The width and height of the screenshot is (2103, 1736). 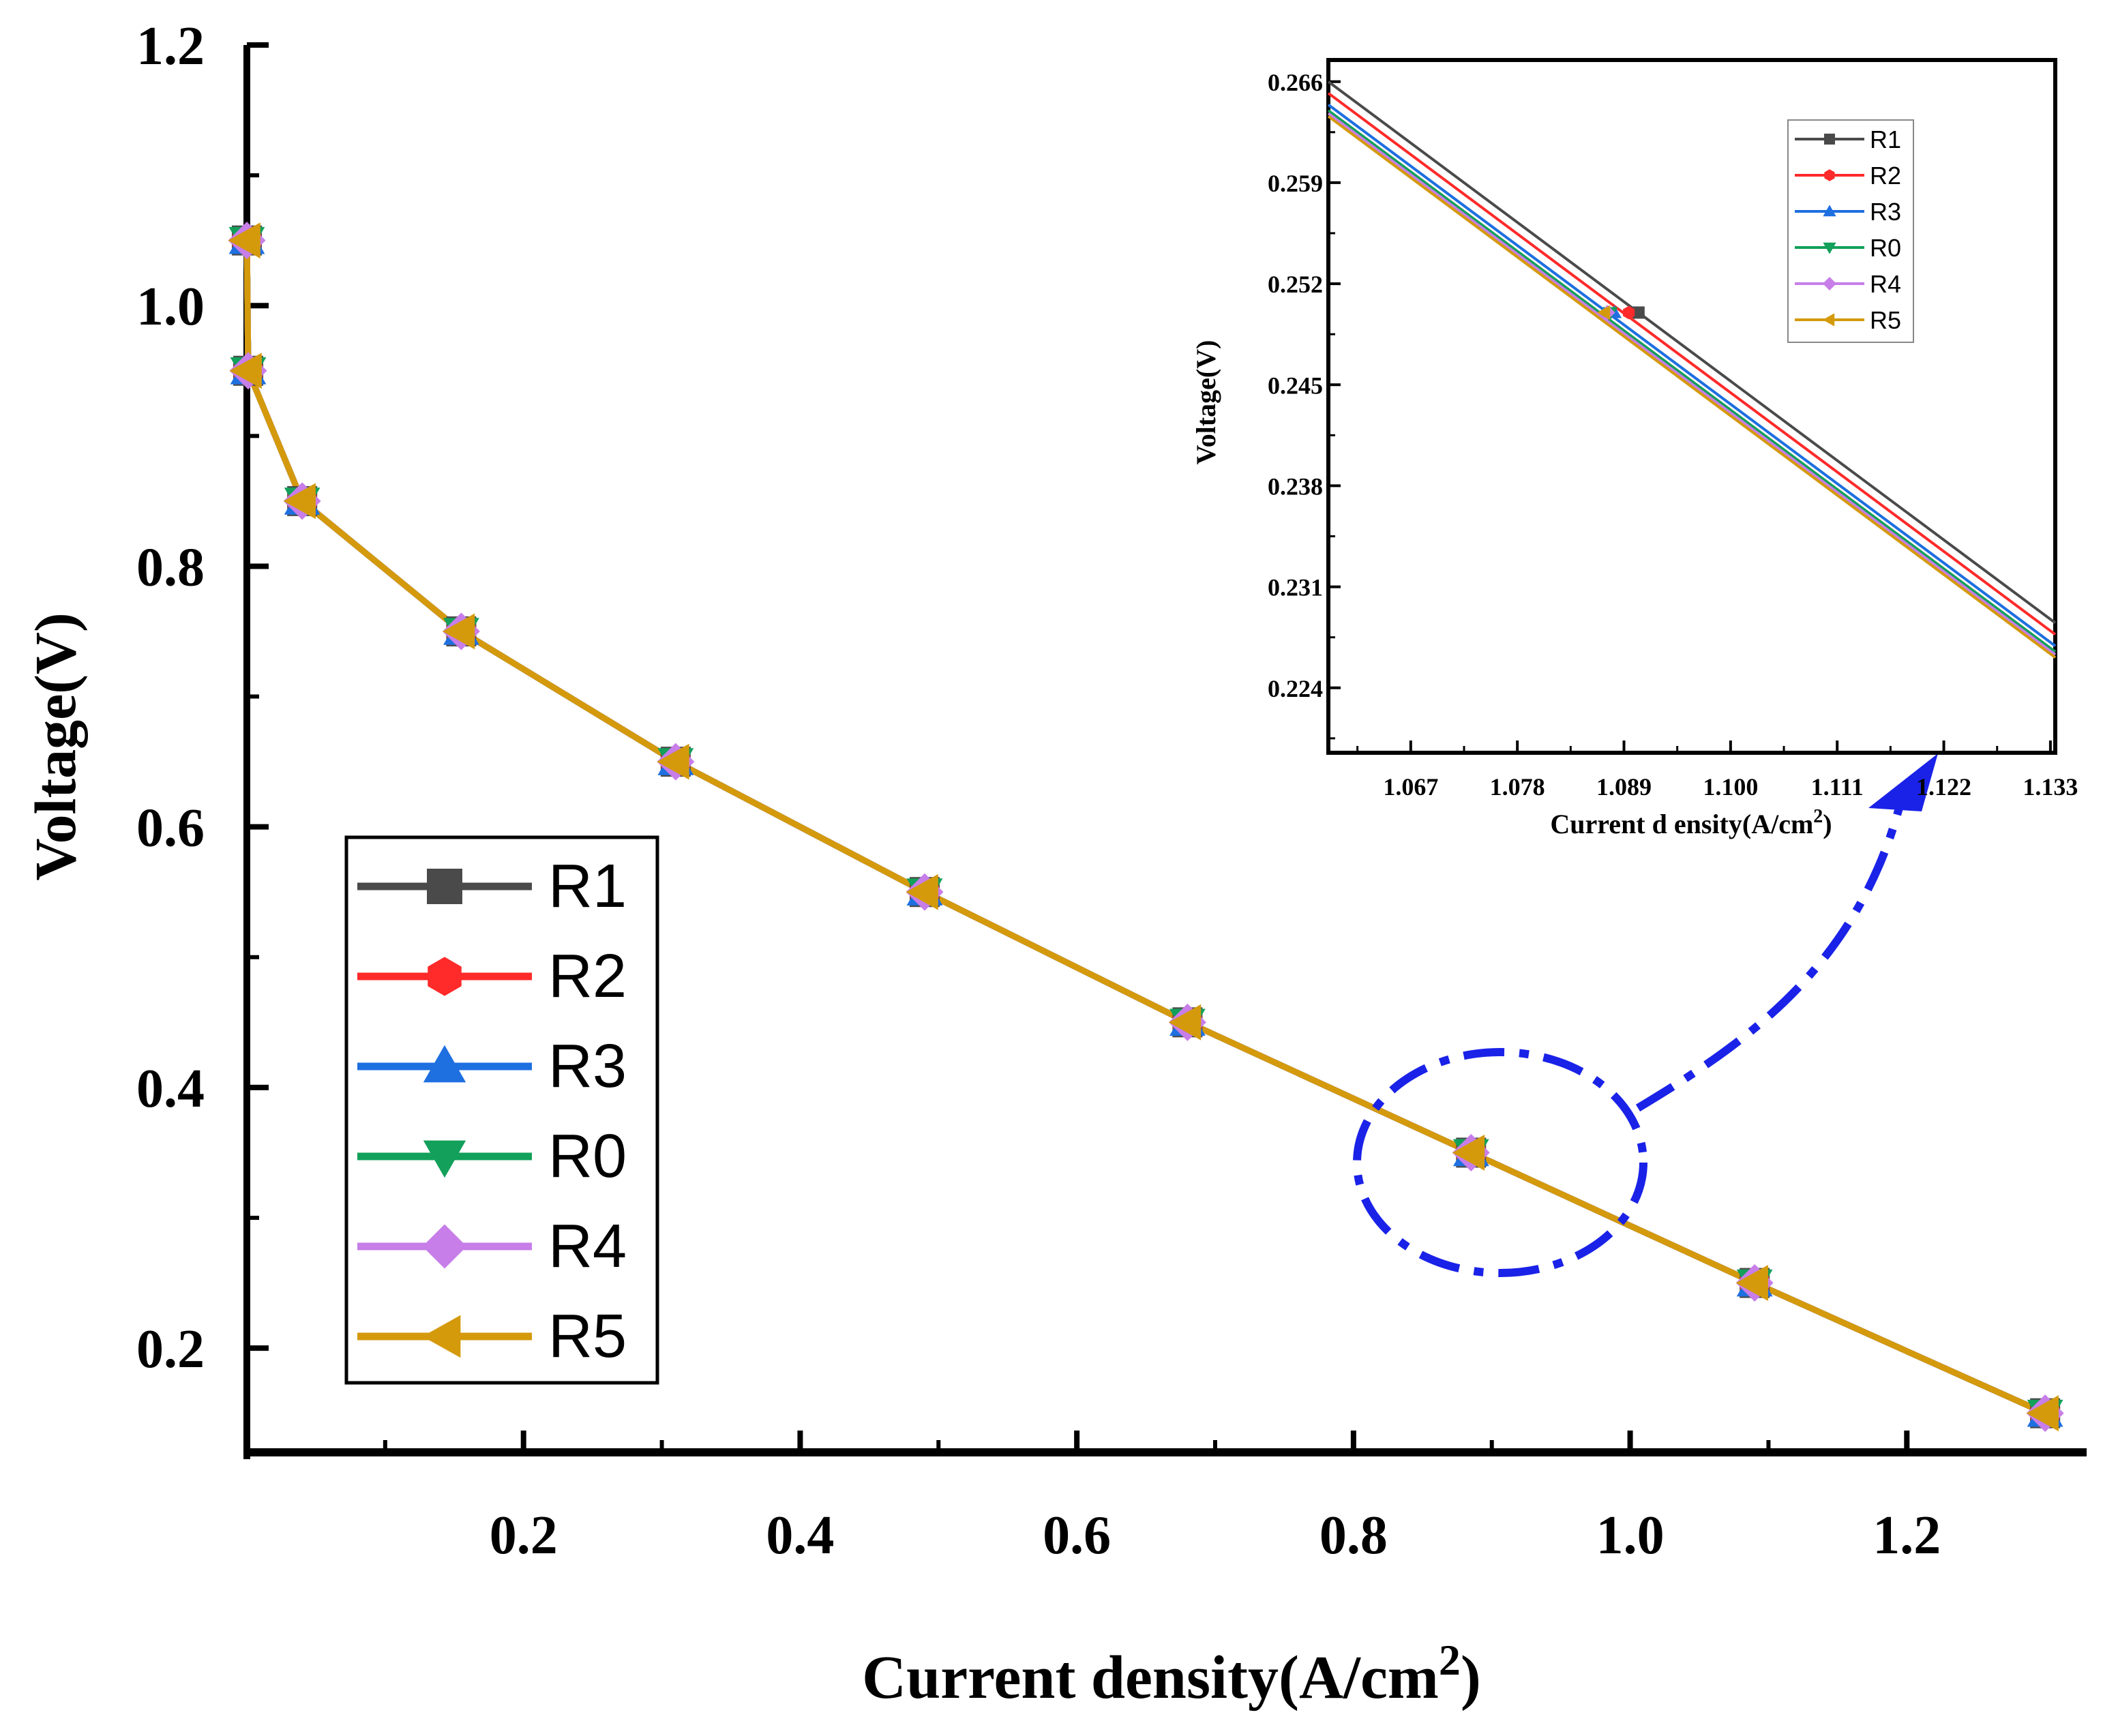 What do you see at coordinates (587, 1246) in the screenshot?
I see `legend-label-r4: R4` at bounding box center [587, 1246].